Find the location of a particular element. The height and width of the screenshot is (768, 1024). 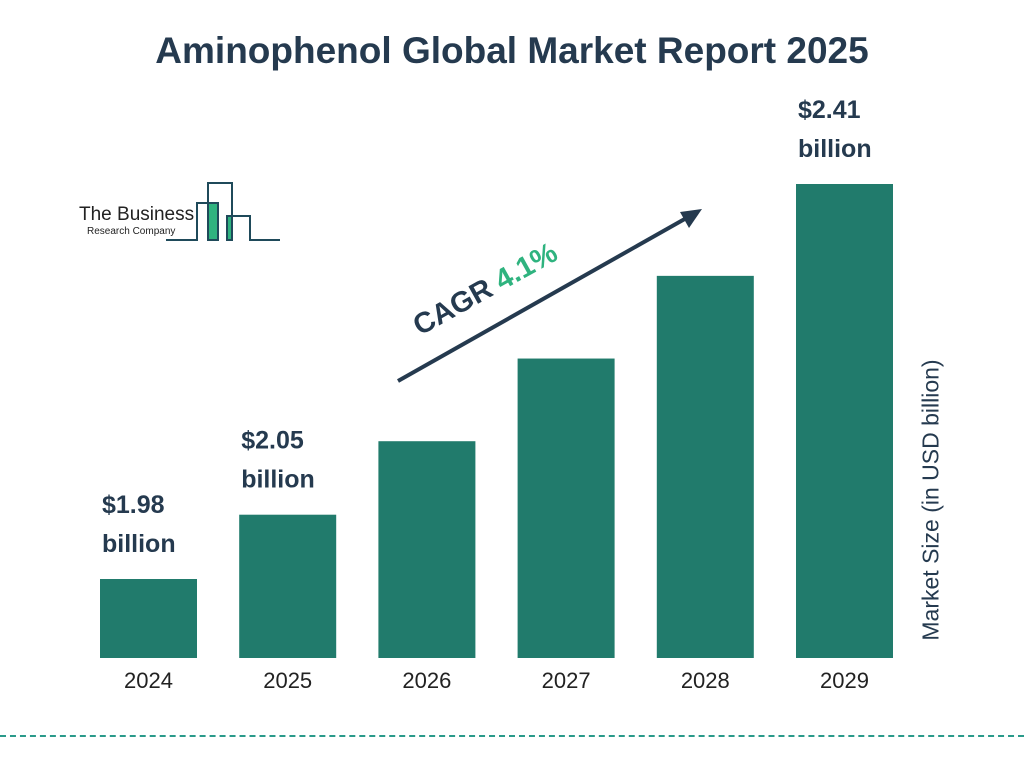

data-label-value: $2.41 is located at coordinates (829, 110).